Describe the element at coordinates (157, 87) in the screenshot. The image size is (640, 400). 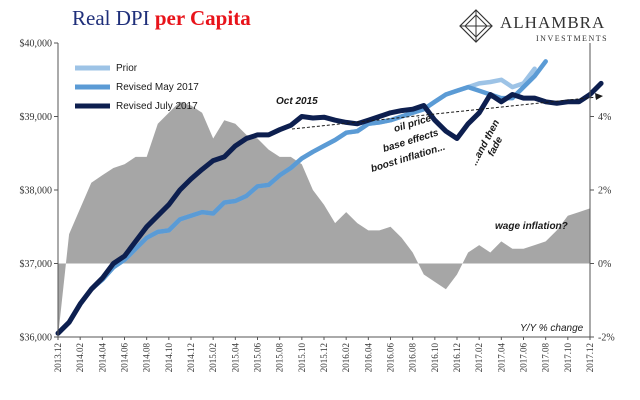
I see `legend-label-revised-may: Revised May 2017` at that location.